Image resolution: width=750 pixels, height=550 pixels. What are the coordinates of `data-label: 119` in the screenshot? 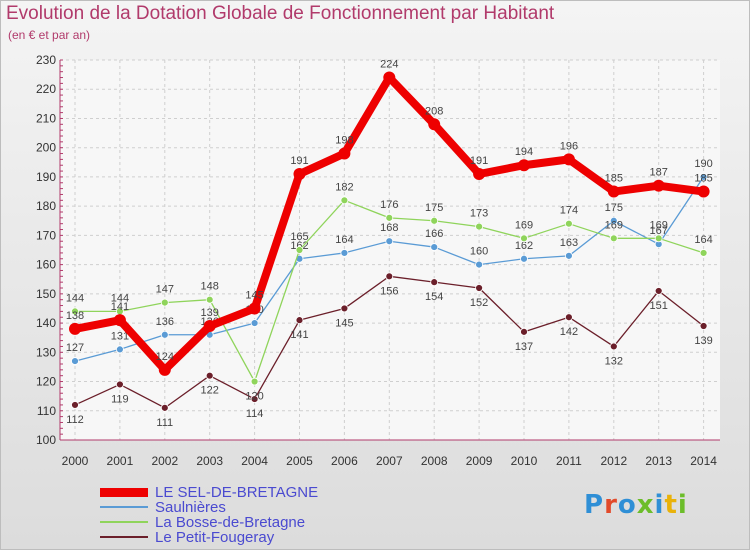 It's located at (120, 399).